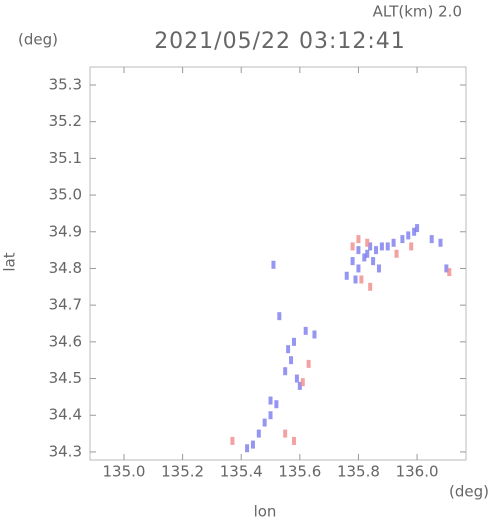 This screenshot has height=521, width=491. What do you see at coordinates (265, 512) in the screenshot?
I see `x-label: lon` at bounding box center [265, 512].